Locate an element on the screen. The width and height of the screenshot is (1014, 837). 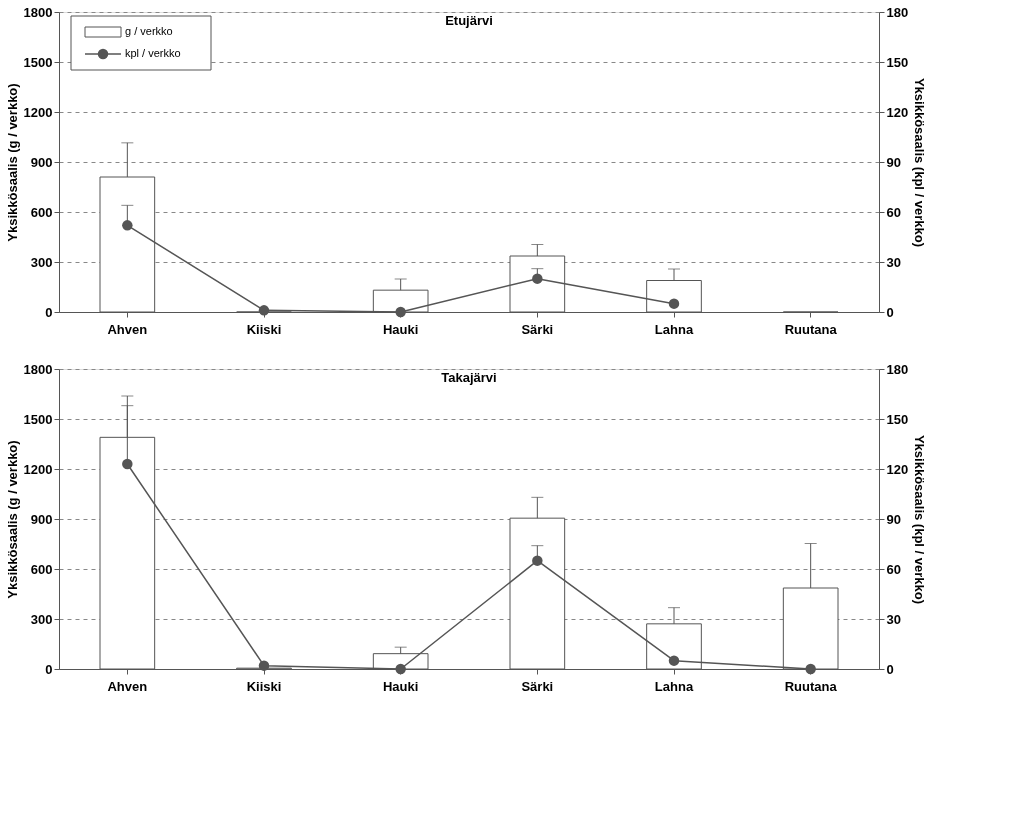
legend-label: g / verkko is located at coordinates (149, 31).